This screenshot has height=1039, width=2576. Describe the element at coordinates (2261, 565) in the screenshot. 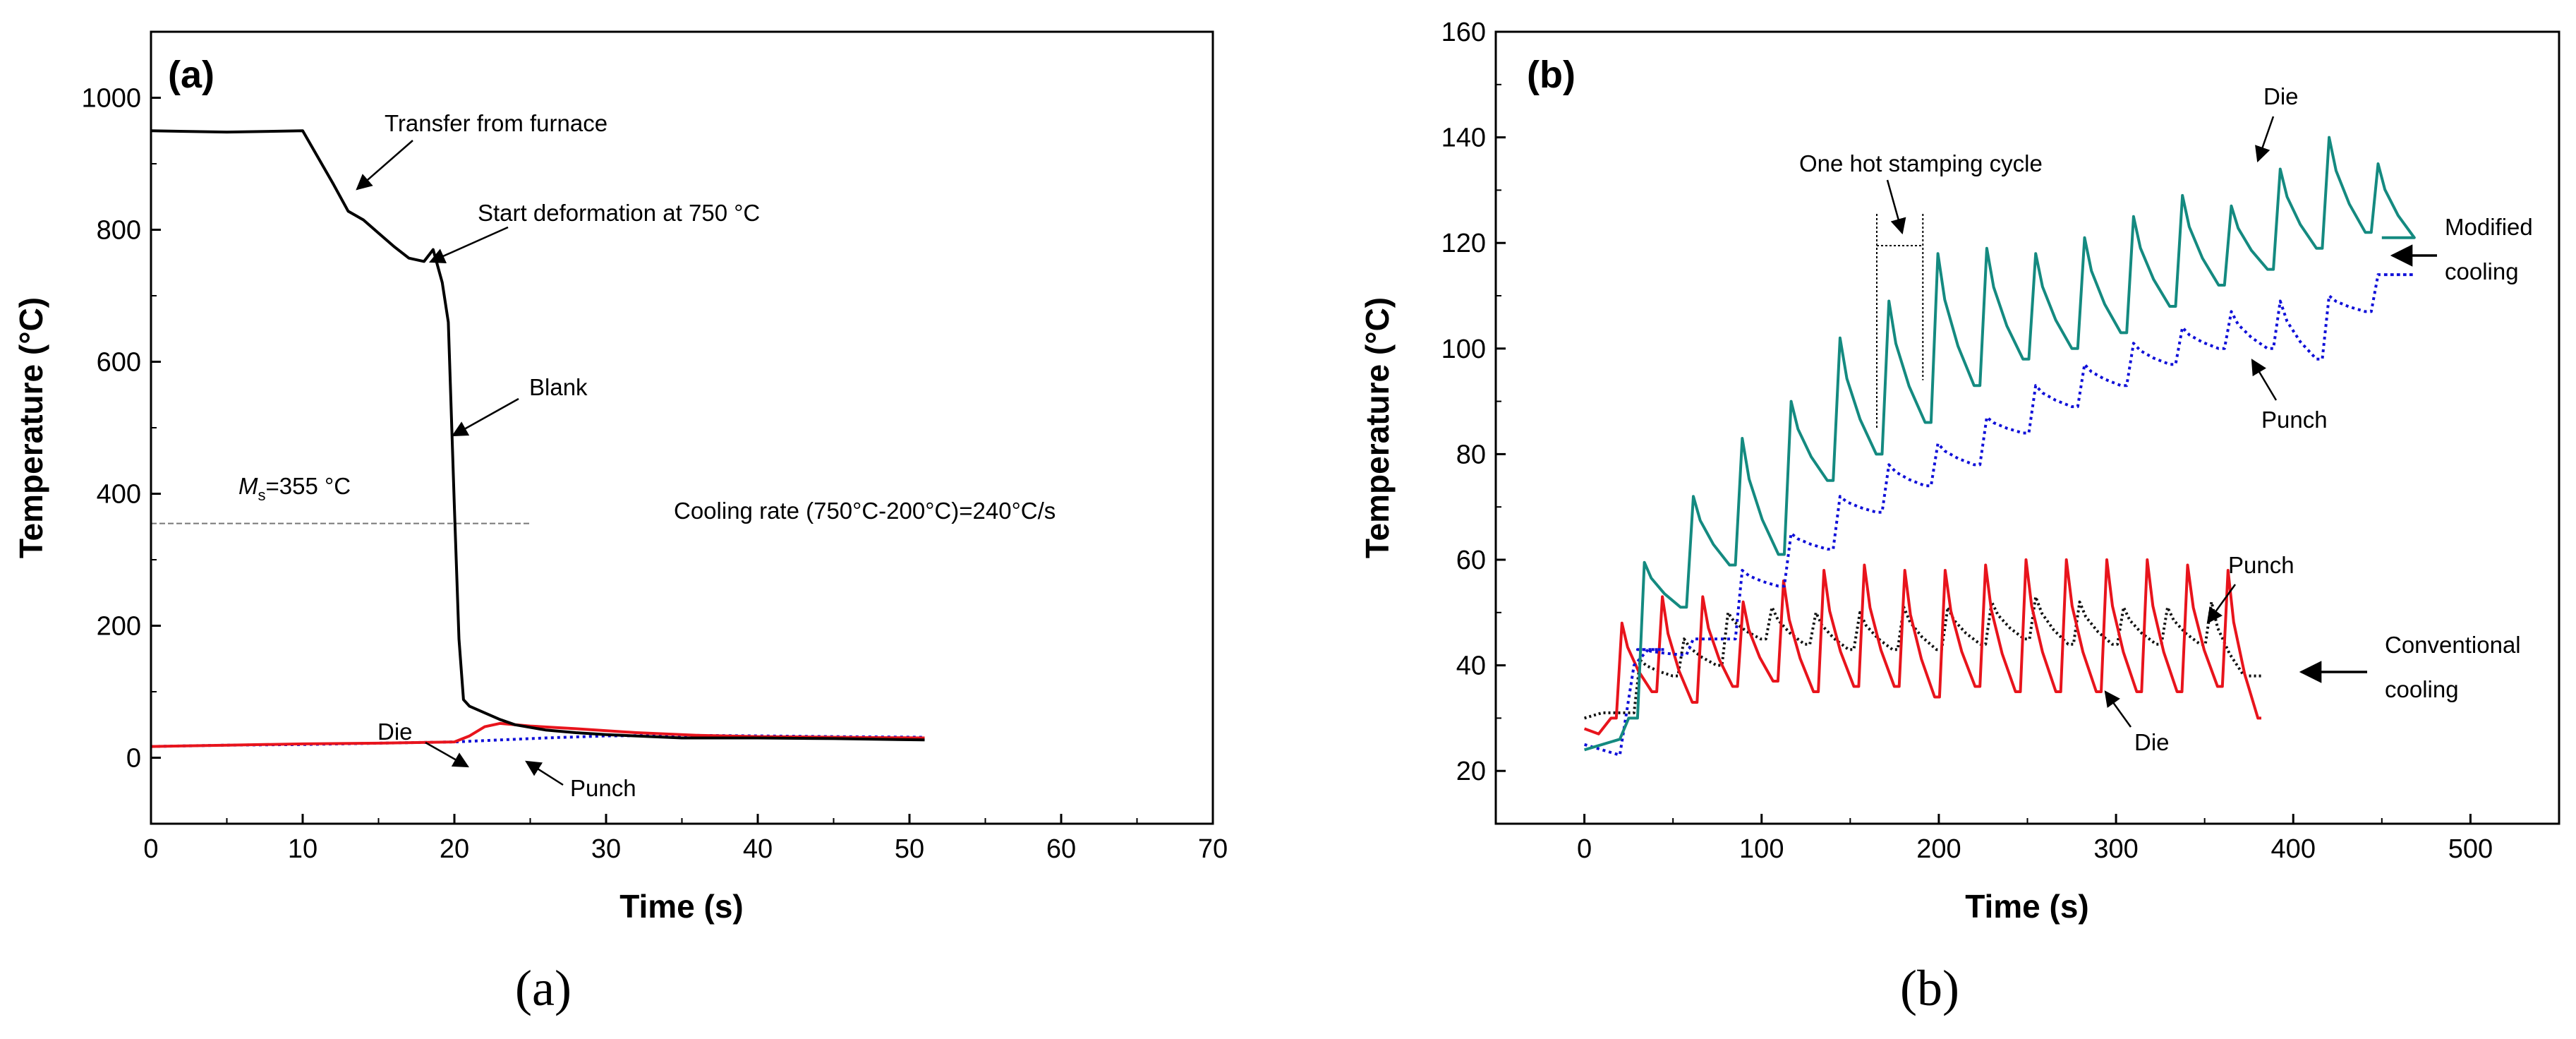

I see `annotation-punch-conventional: Punch` at that location.